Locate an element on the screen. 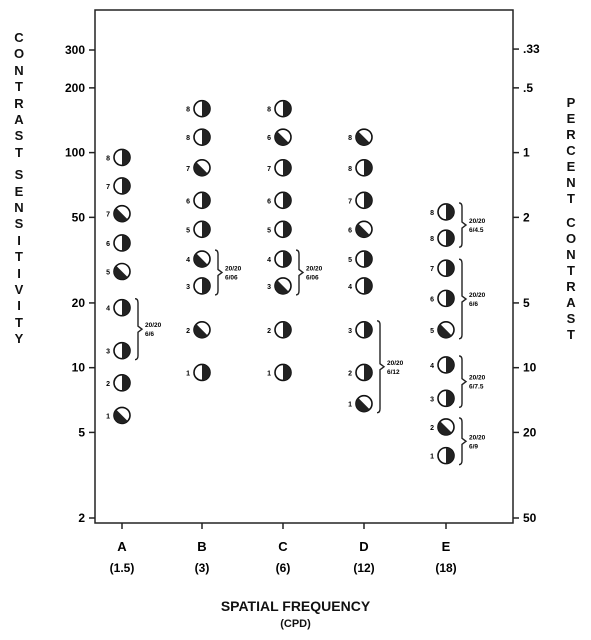 The width and height of the screenshot is (591, 640). grating-patch: 2 is located at coordinates (360, 372).